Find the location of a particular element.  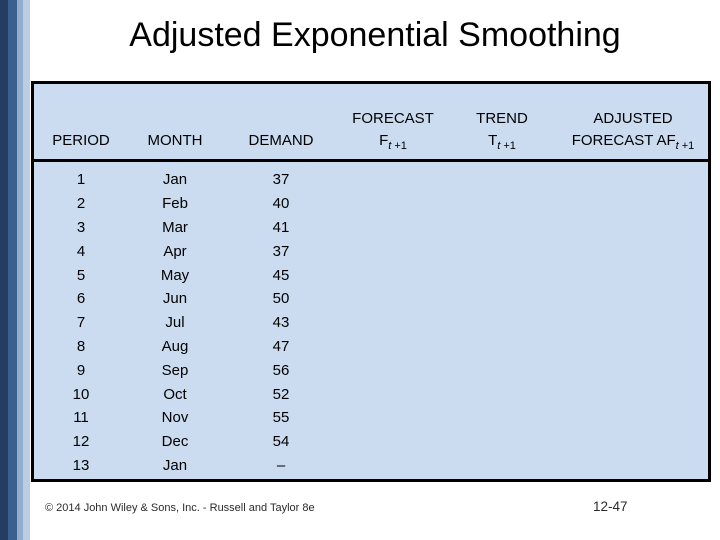

column-header-symbol: Tt +1 is located at coordinates (502, 141).